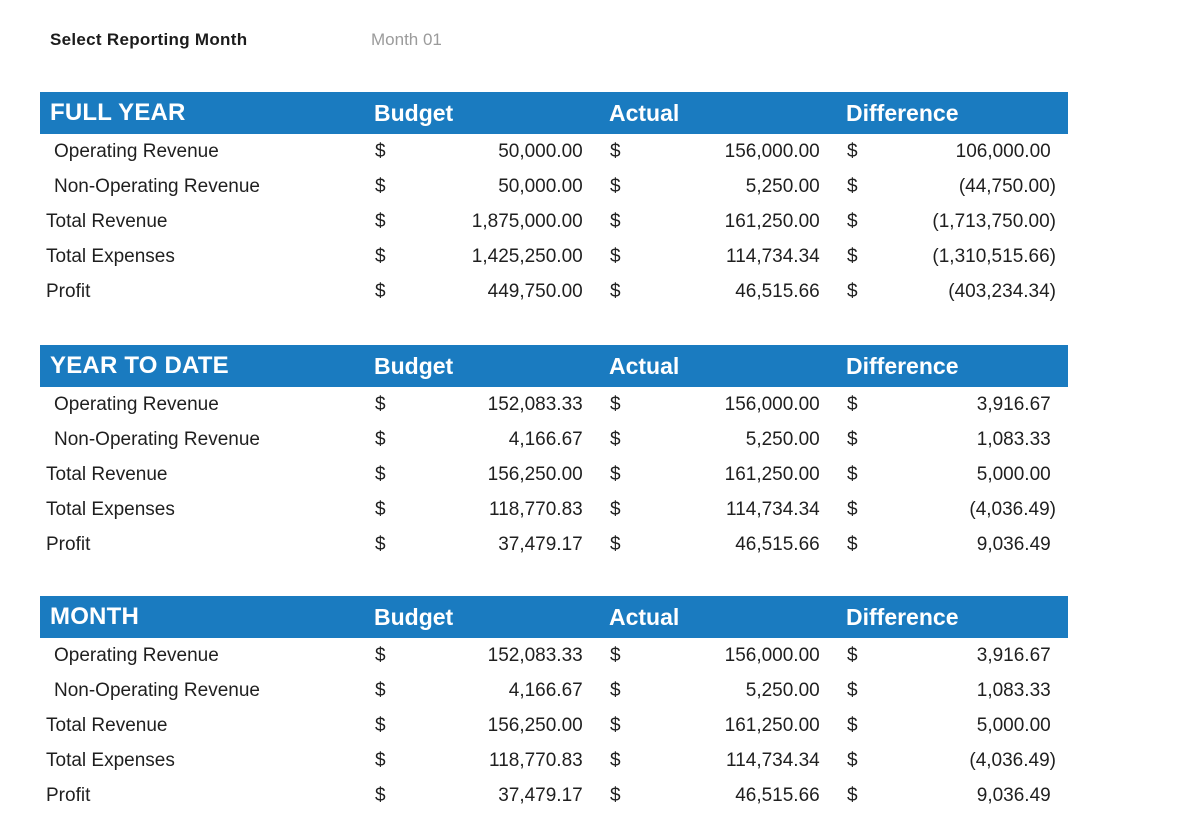 Image resolution: width=1200 pixels, height=832 pixels. What do you see at coordinates (554, 617) in the screenshot?
I see `table-header: MONTH Budget Actual Difference` at bounding box center [554, 617].